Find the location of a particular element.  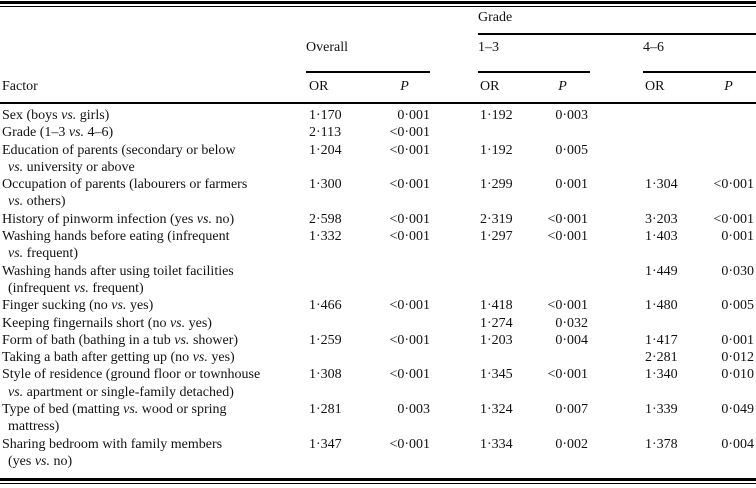

grade-4-6-group-label: 4–6 is located at coordinates (653, 47).